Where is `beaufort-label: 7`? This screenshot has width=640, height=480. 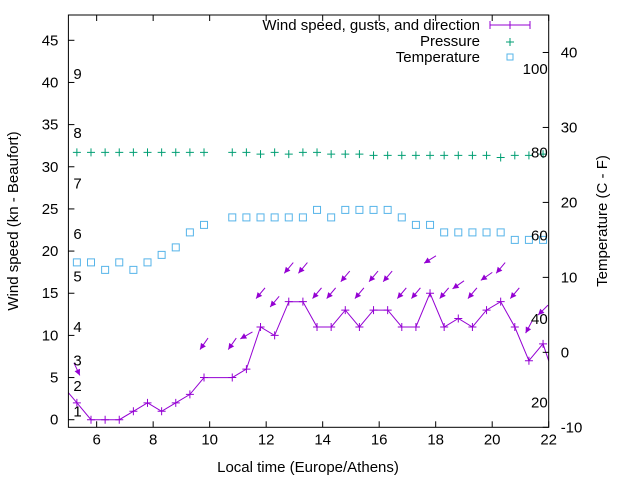
beaufort-label: 7 is located at coordinates (77, 184).